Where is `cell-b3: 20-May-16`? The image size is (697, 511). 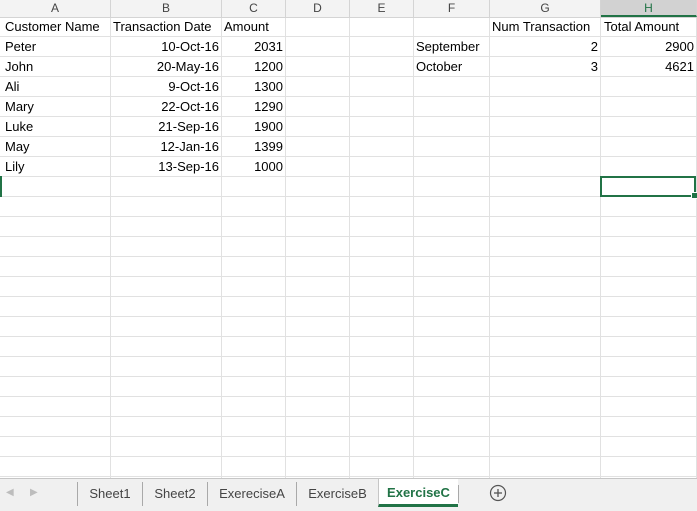
cell-b3: 20-May-16 is located at coordinates (187, 66).